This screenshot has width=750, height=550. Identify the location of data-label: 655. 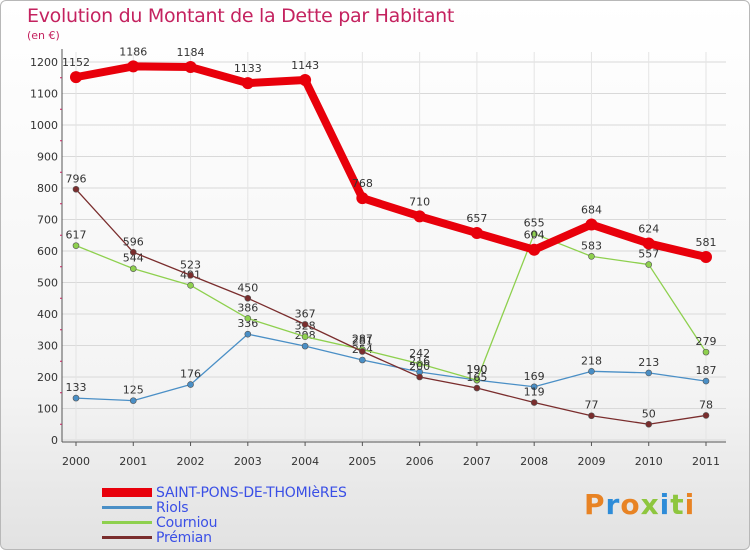
(534, 223).